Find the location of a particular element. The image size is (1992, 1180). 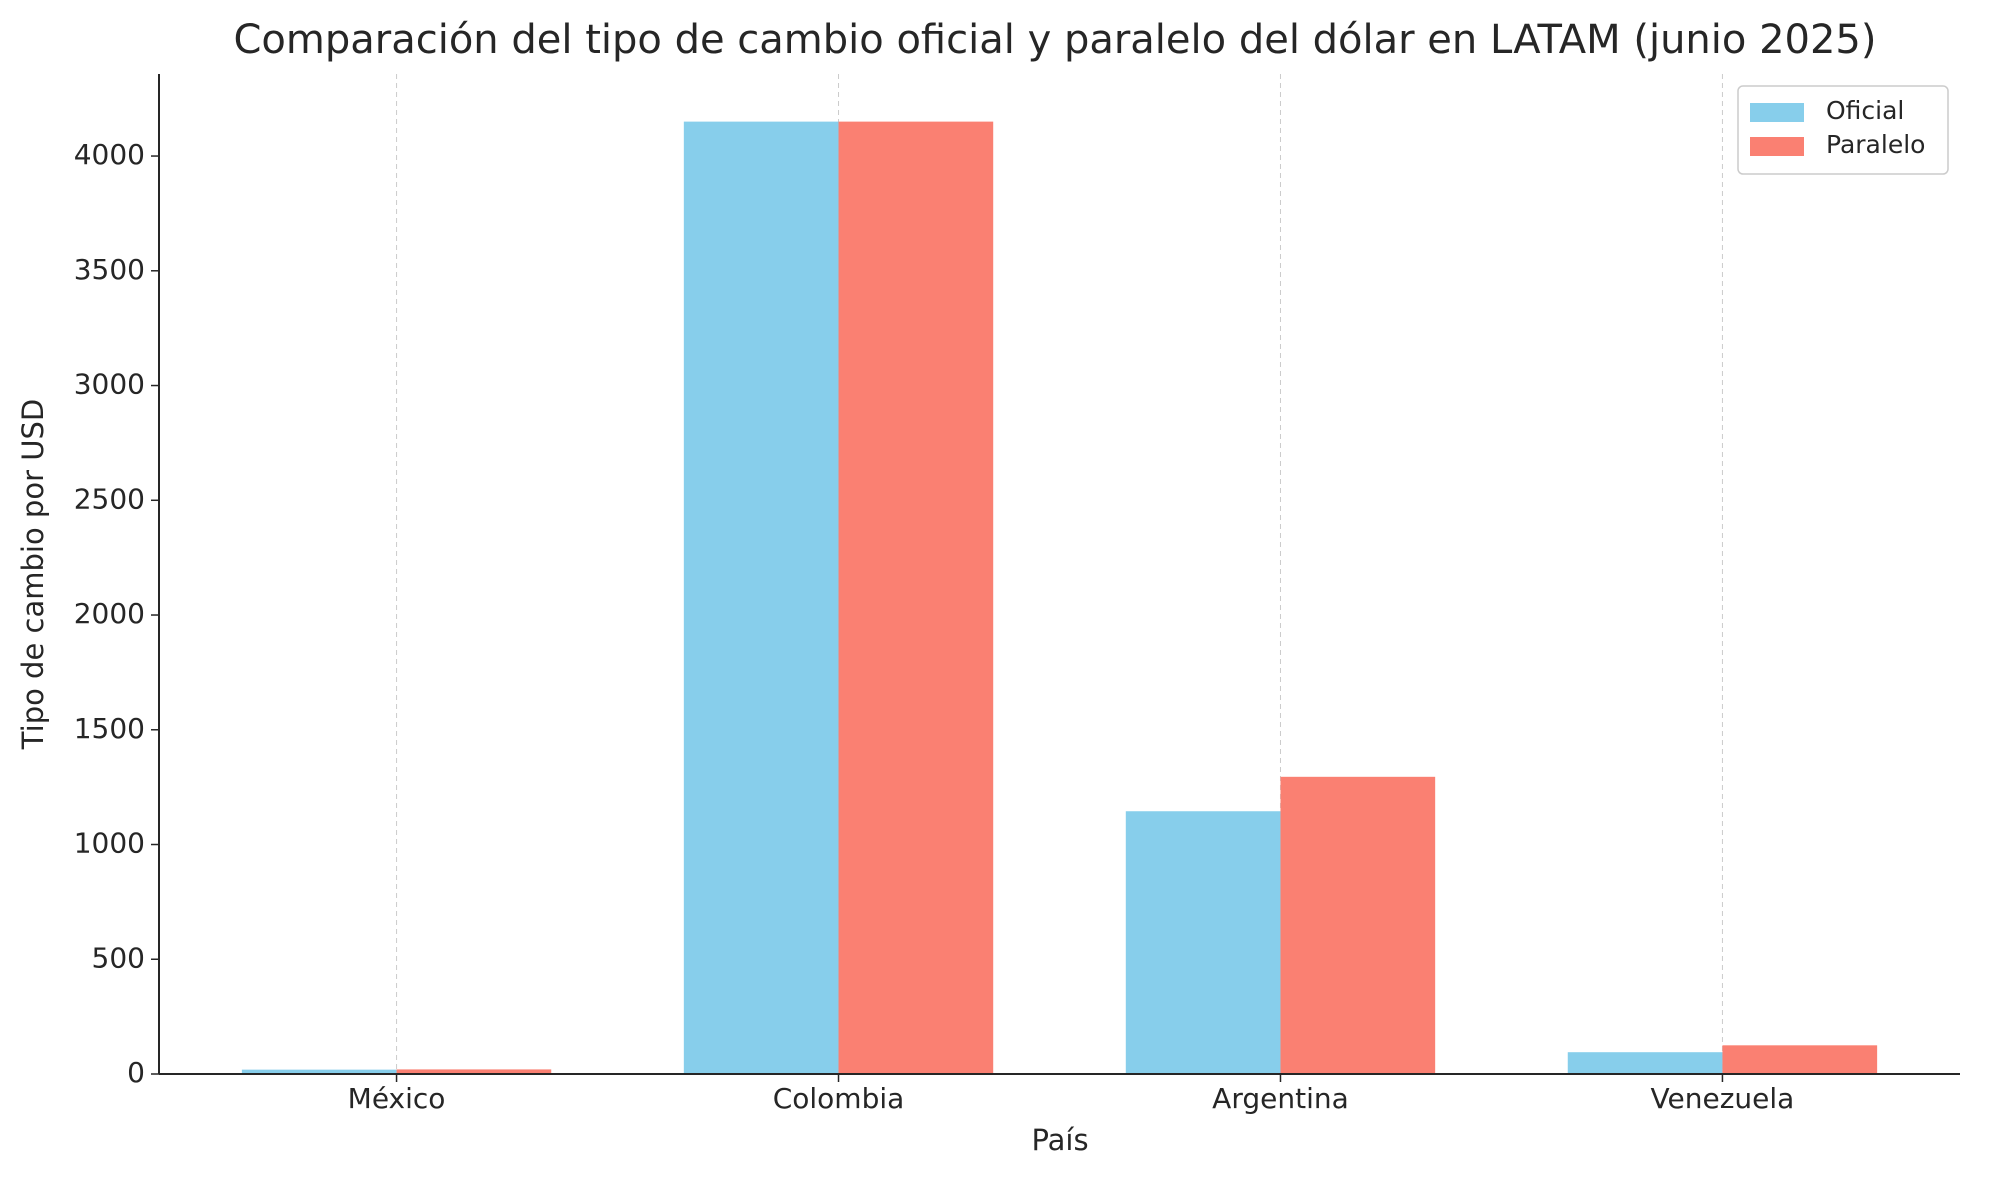

legend-label: Paralelo is located at coordinates (1875, 144).